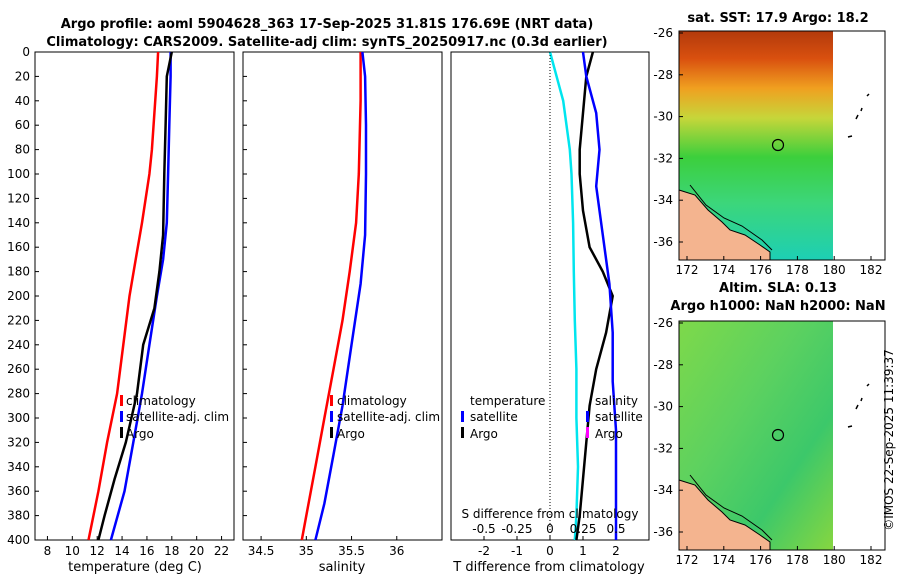 The width and height of the screenshot is (900, 584). Describe the element at coordinates (483, 529) in the screenshot. I see `x2-tick-label: -0.5` at that location.